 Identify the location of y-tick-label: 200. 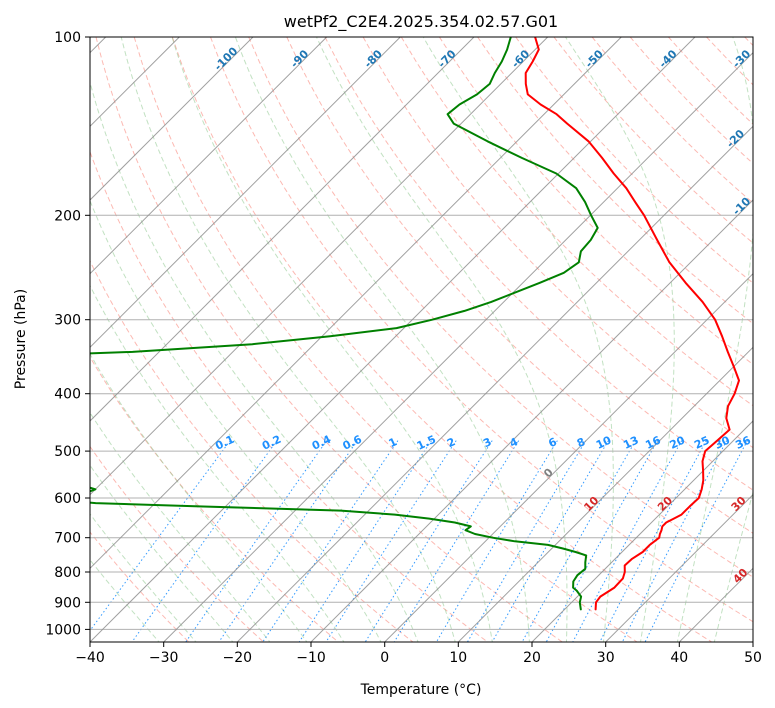
(67, 216).